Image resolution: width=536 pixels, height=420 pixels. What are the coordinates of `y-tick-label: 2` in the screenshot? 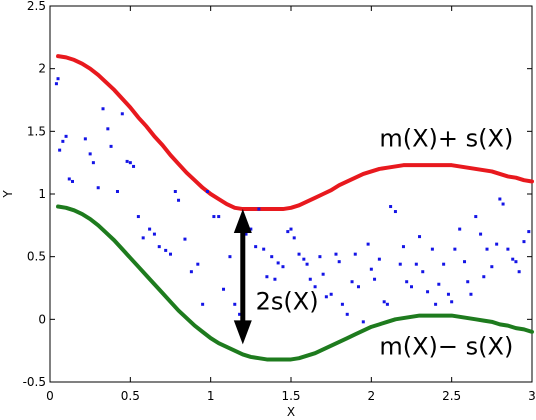 It's located at (42, 69).